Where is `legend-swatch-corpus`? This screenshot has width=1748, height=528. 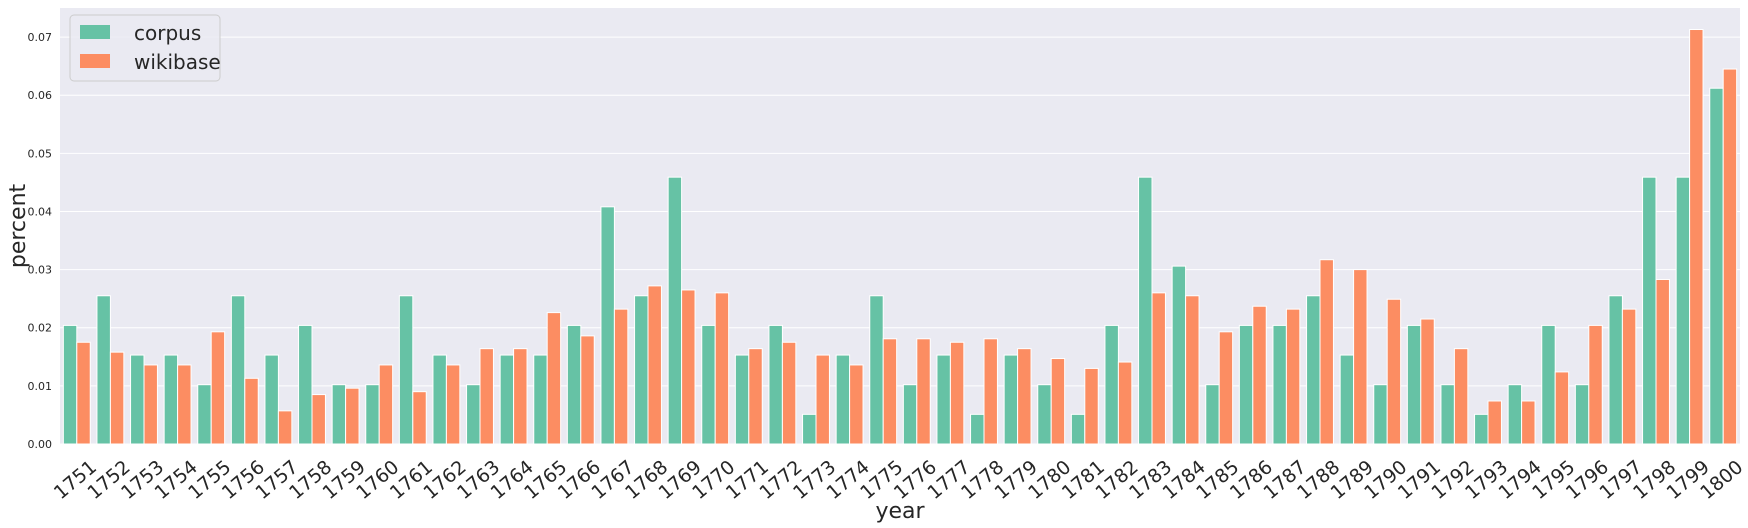 legend-swatch-corpus is located at coordinates (95, 32).